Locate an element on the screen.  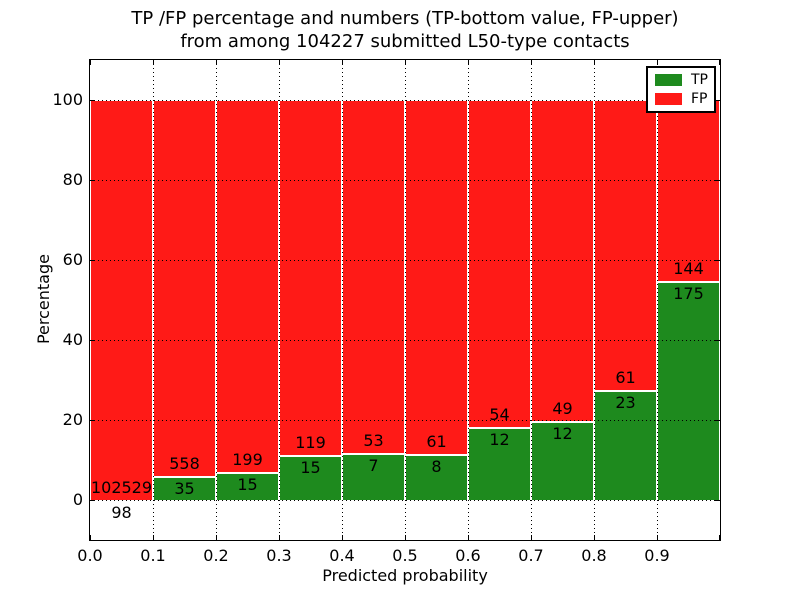
legend-entry: FP is located at coordinates (681, 99).